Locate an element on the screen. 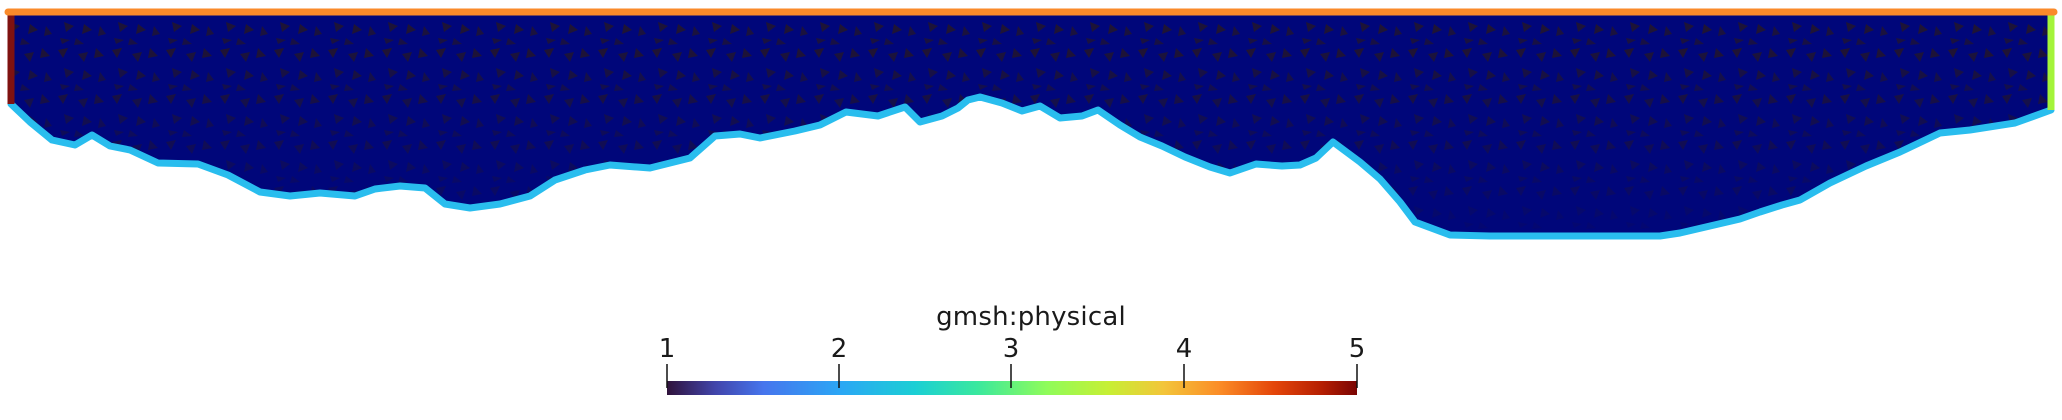 This screenshot has width=2062, height=420. colorbar-tick-label: 2 is located at coordinates (839, 349).